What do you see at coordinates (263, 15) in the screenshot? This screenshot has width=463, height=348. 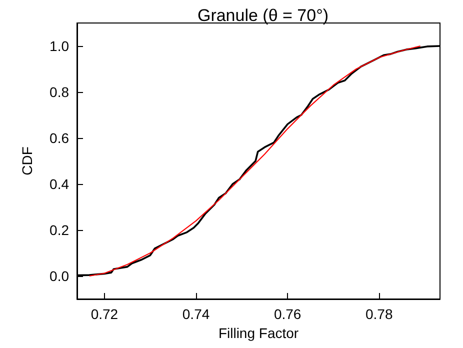 I see `chart-title: Granule (θ = 70°)` at bounding box center [263, 15].